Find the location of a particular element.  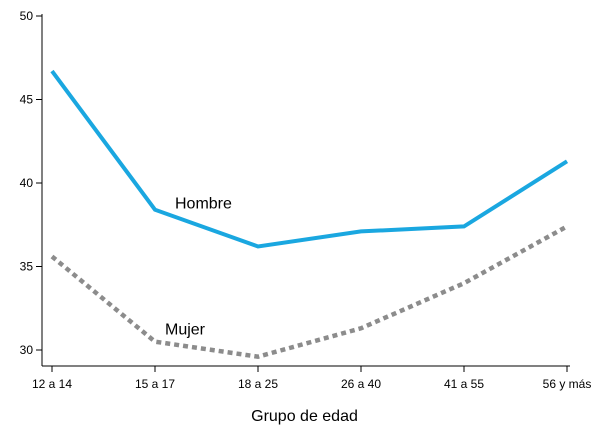

x-tick-label: 26 a 40 is located at coordinates (361, 384).